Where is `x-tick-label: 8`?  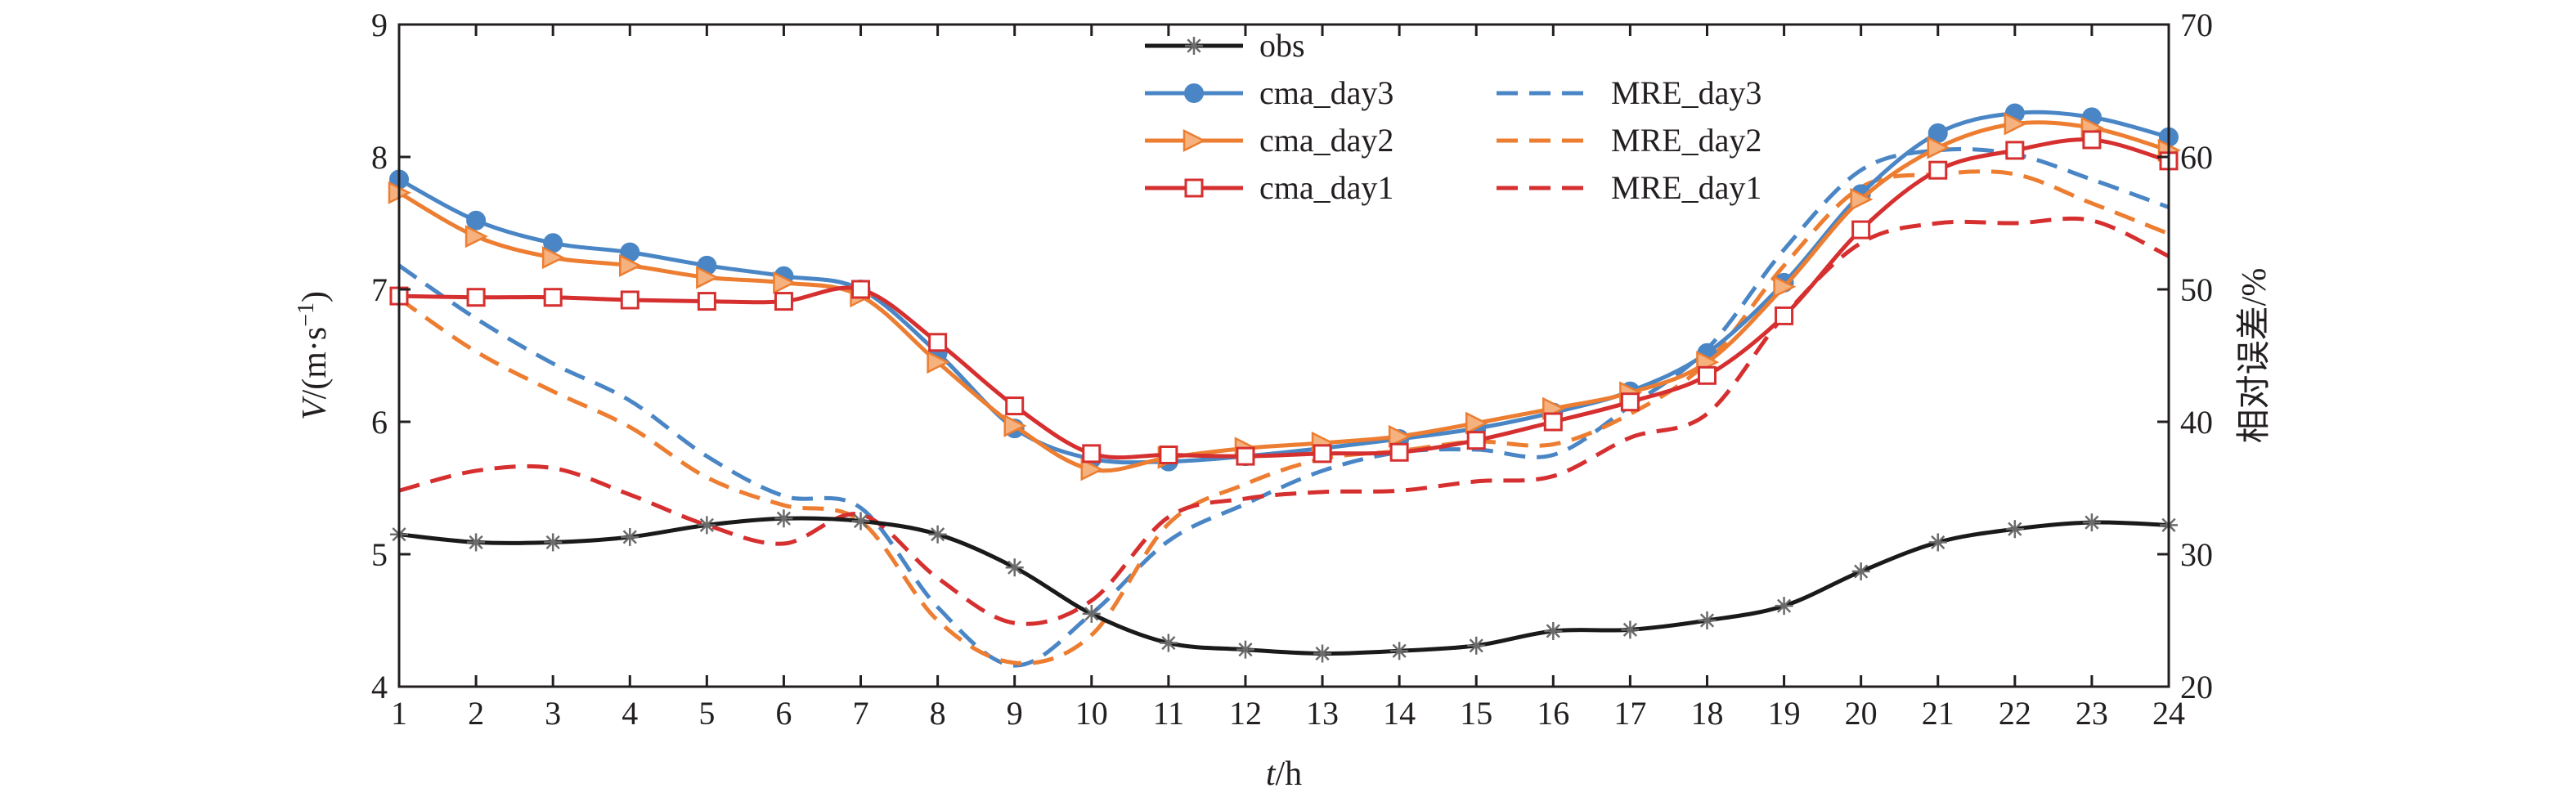 x-tick-label: 8 is located at coordinates (938, 713).